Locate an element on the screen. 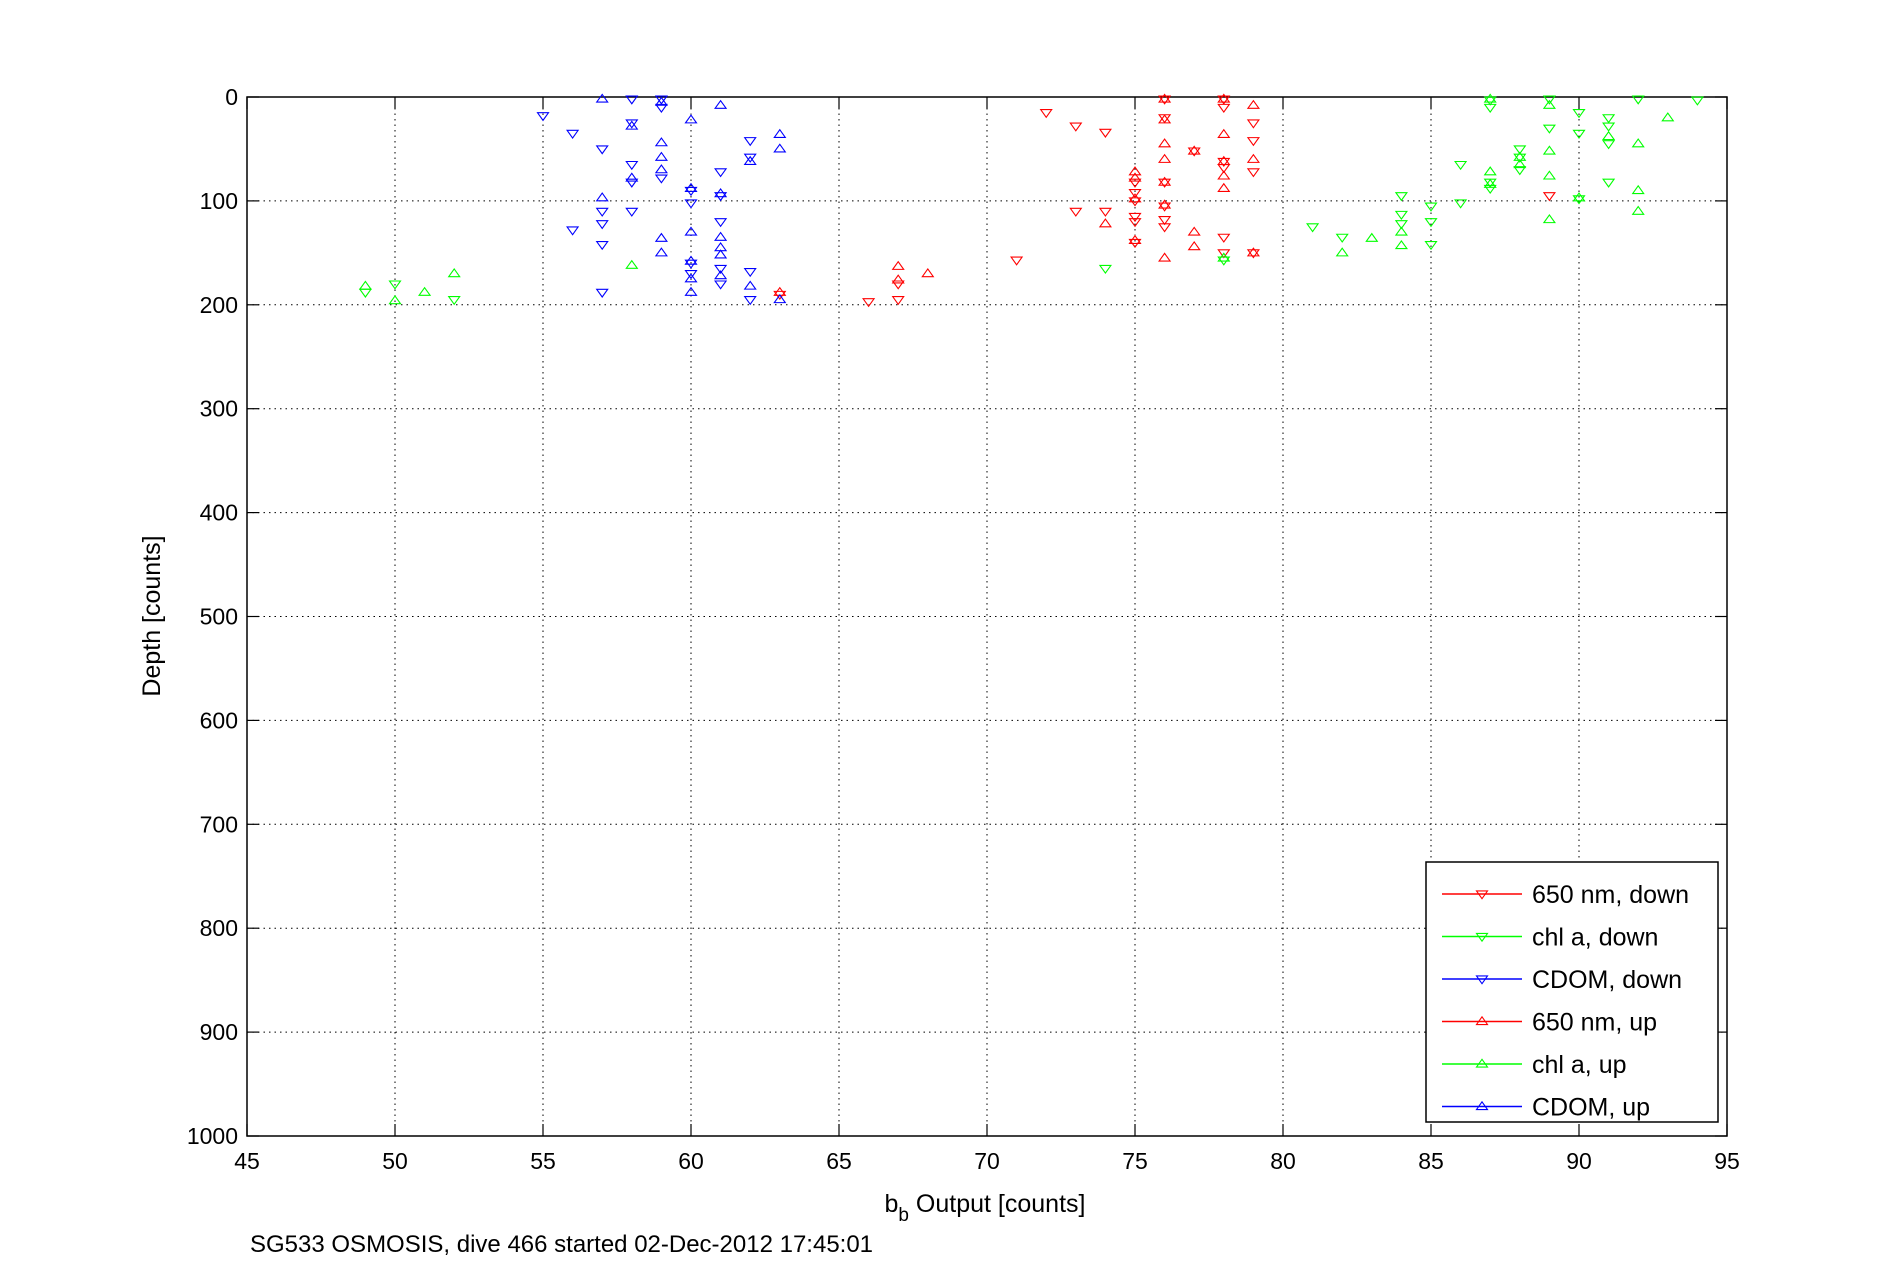 This screenshot has height=1262, width=1891. x-tick-labels: 45 50 55 60 65 70 75 80 85 90 95 is located at coordinates (987, 1161).